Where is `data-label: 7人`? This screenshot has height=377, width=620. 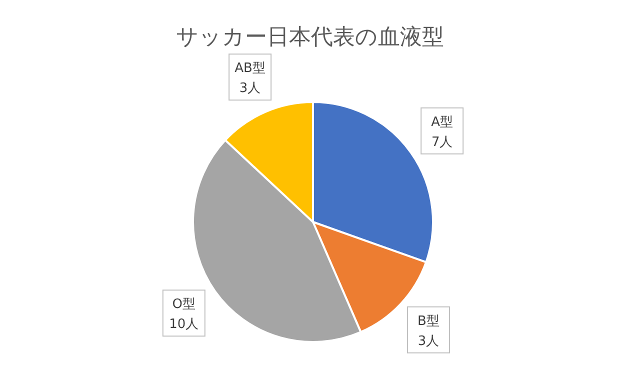
data-label: 7人 is located at coordinates (442, 142).